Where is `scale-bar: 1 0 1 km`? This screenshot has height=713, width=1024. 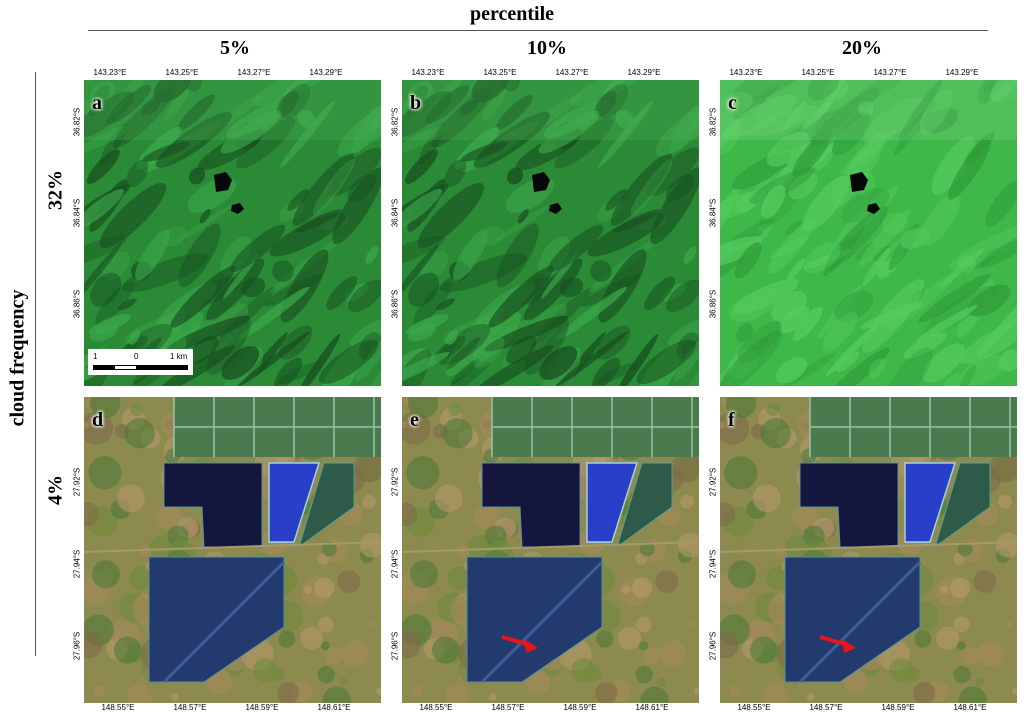
scale-bar: 1 0 1 km is located at coordinates (140, 362).